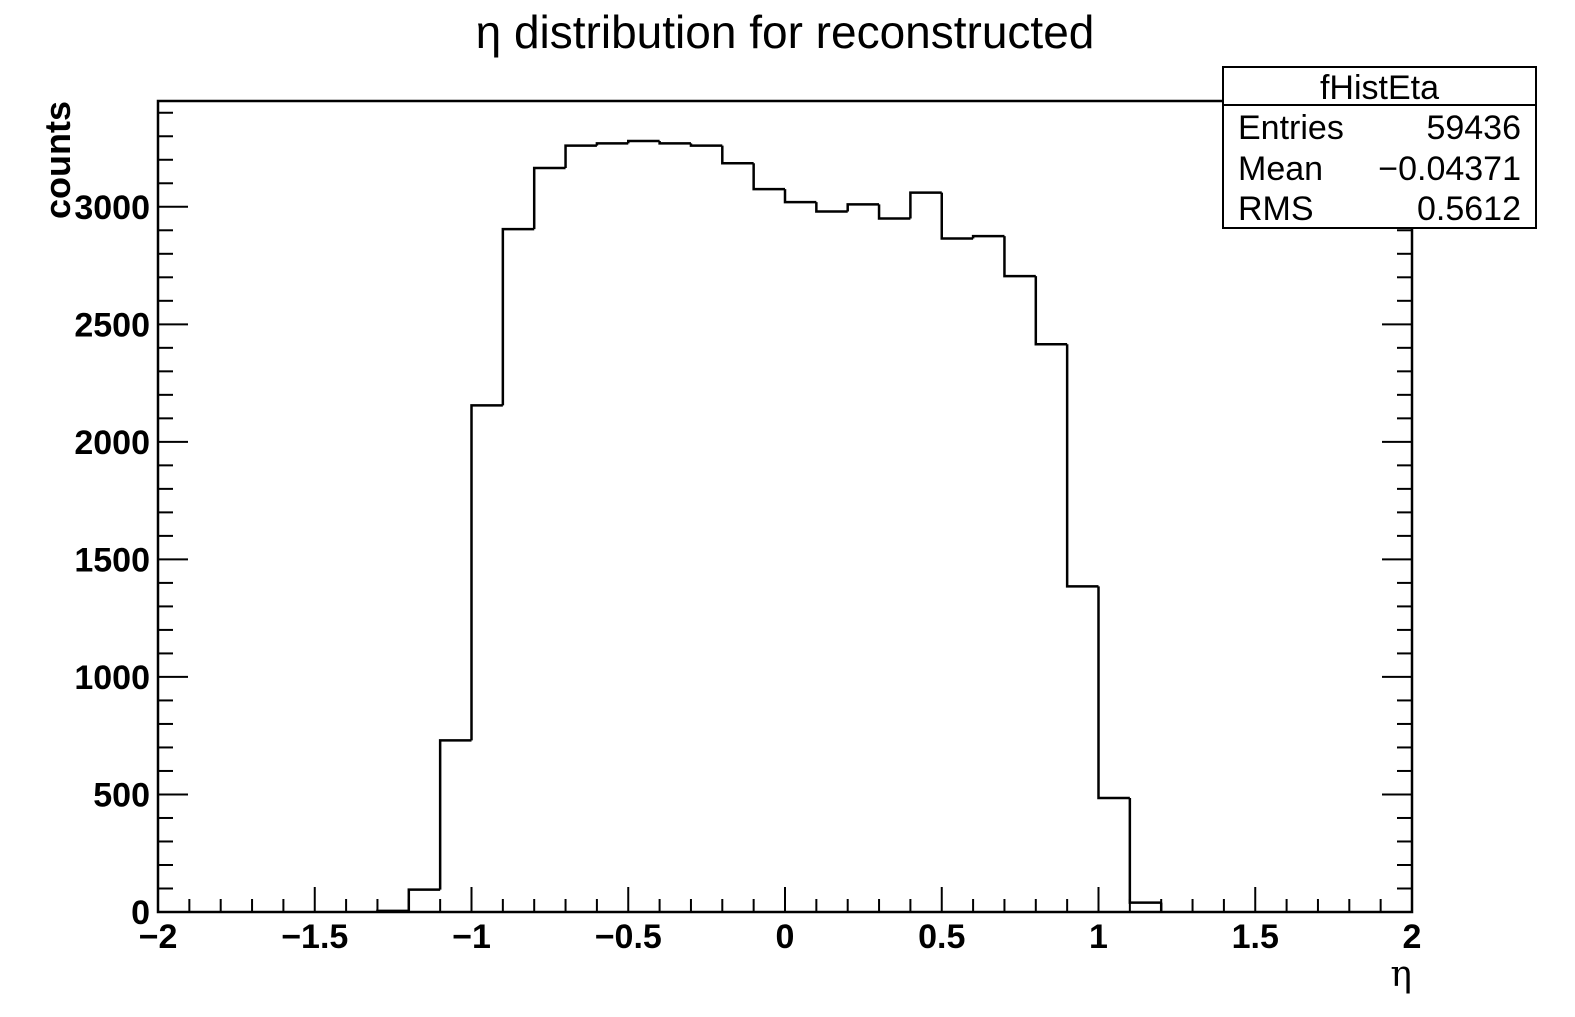  I want to click on x-tick-label: 1, so click(1098, 937).